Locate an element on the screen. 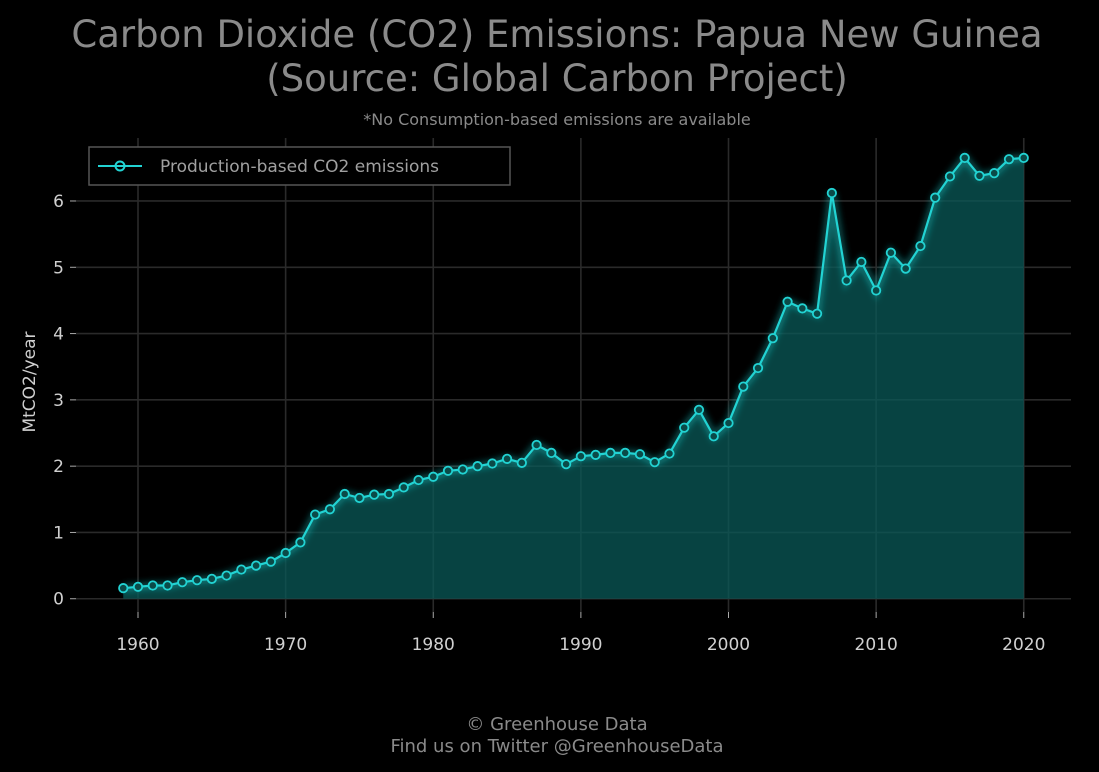  legend-box is located at coordinates (299, 166).